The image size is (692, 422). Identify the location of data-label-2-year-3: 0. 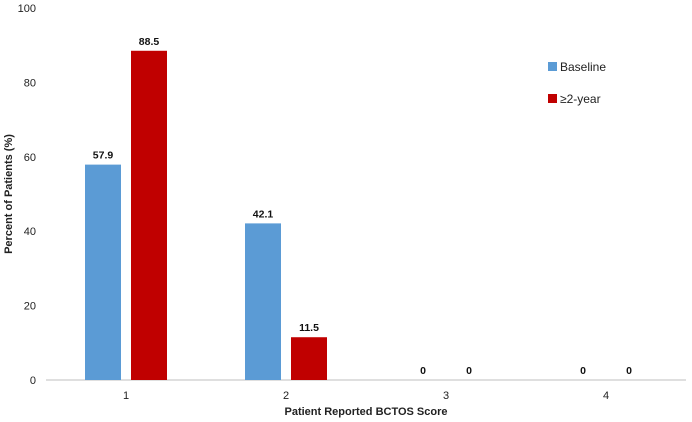
(469, 371).